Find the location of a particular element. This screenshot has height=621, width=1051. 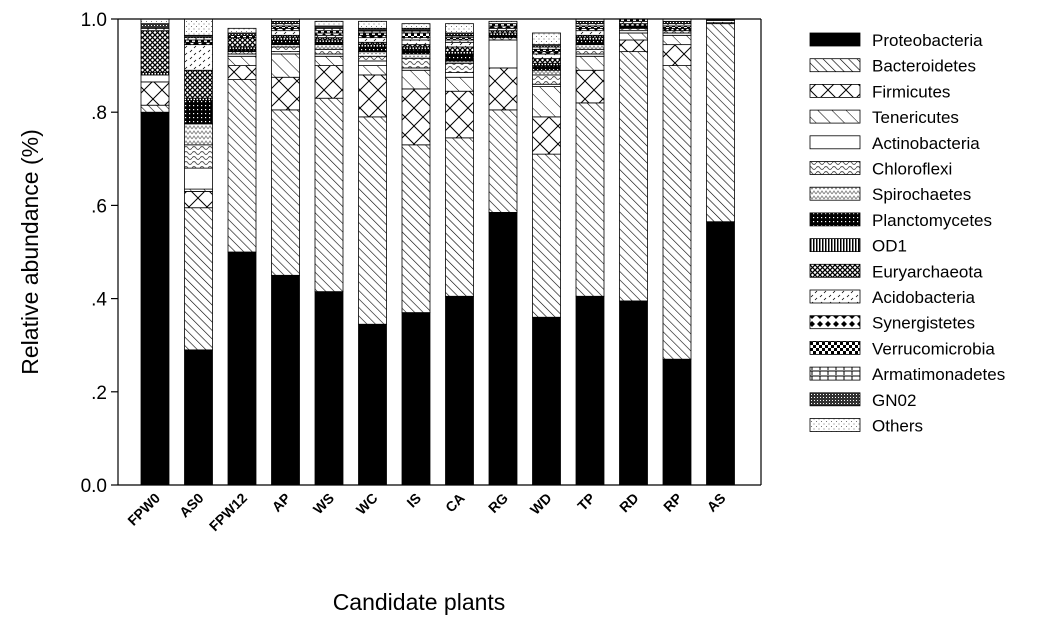

bar-segment-firmicutes-is is located at coordinates (416, 117).